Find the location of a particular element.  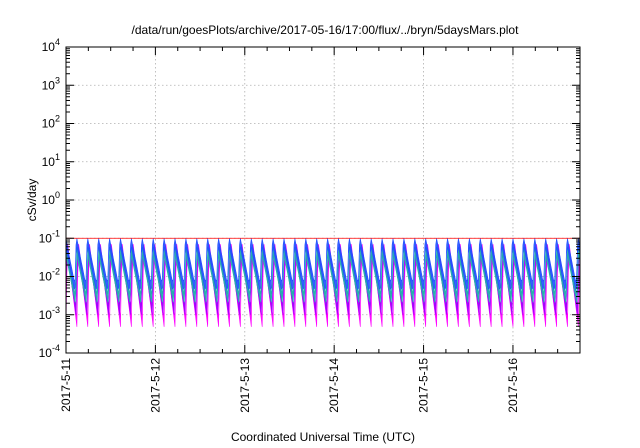

x-tick-label: 2017-5-14 is located at coordinates (334, 385).